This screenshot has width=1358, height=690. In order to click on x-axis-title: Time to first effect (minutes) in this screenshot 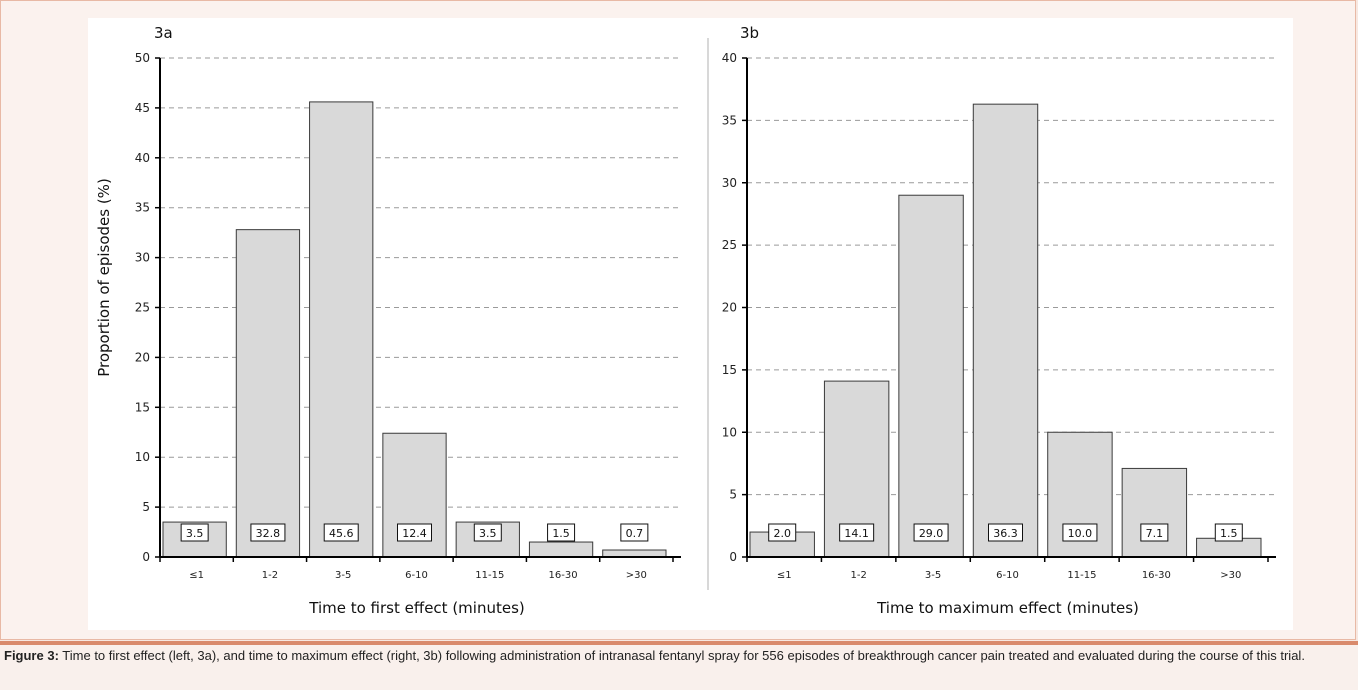, I will do `click(416, 608)`.